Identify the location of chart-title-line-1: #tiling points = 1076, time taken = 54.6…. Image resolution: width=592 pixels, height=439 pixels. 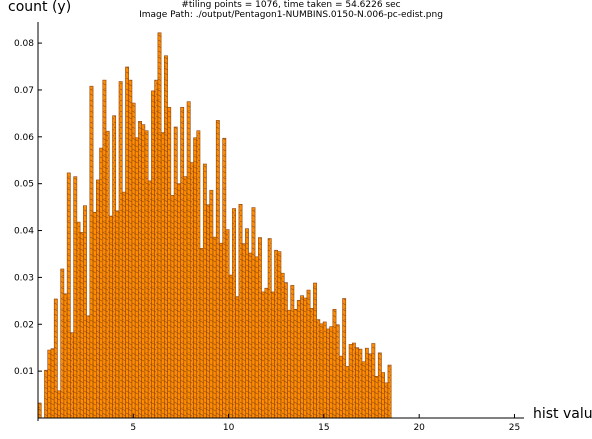
(290, 5).